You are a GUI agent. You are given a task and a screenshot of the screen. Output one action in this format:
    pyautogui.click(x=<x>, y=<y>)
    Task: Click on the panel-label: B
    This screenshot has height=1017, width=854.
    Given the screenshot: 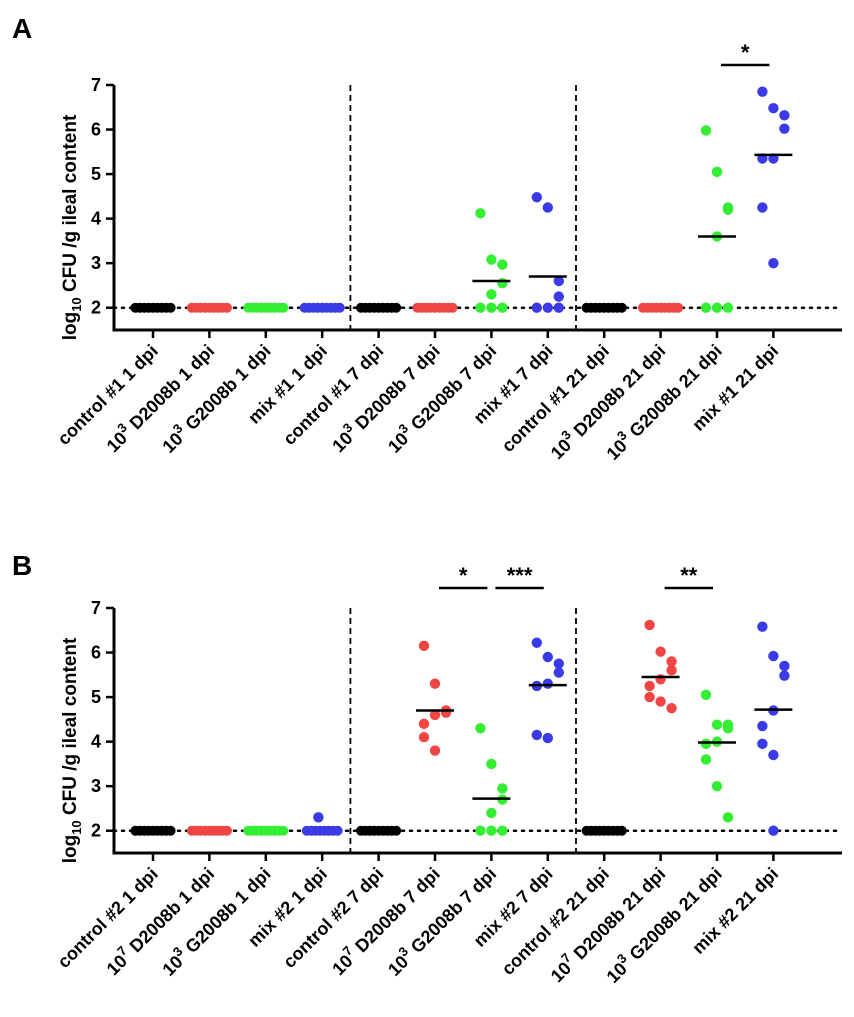 What is the action you would take?
    pyautogui.click(x=22, y=565)
    